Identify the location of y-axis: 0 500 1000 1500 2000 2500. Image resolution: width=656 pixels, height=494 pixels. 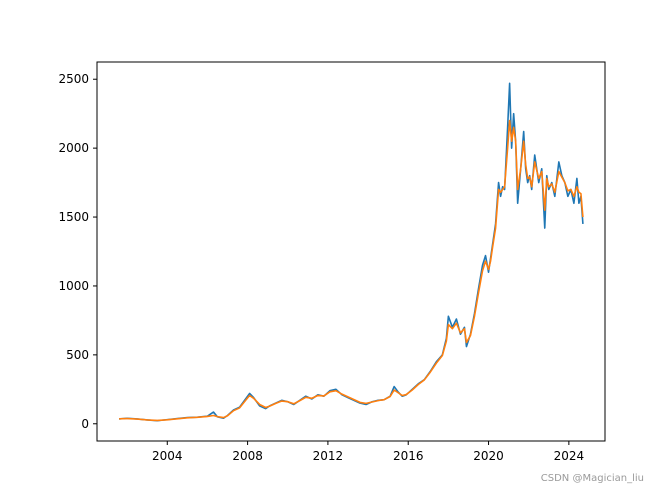
(77, 251).